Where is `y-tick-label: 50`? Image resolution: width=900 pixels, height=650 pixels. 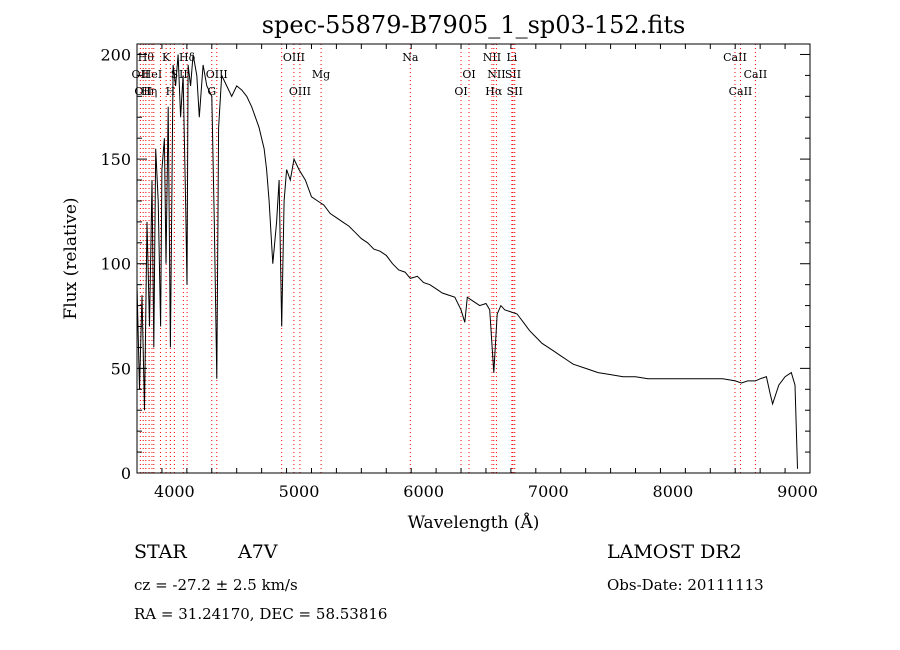
y-tick-label: 50 is located at coordinates (121, 368).